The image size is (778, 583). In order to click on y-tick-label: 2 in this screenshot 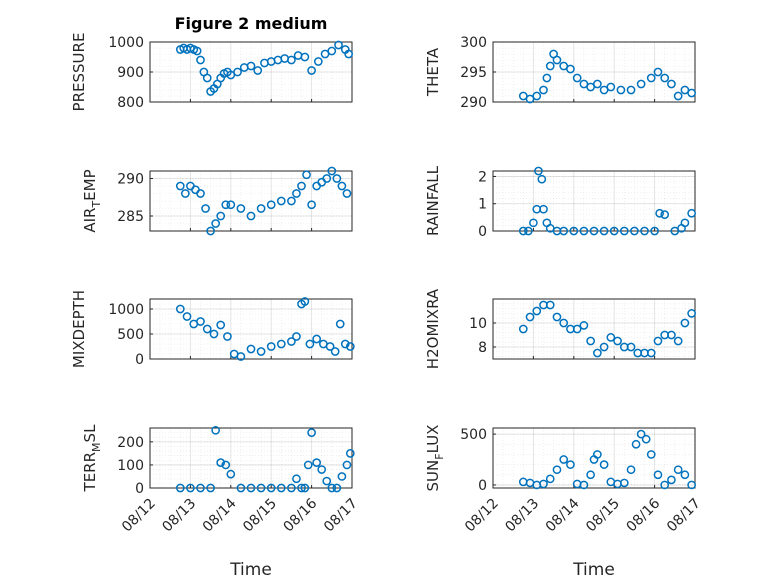, I will do `click(482, 177)`.